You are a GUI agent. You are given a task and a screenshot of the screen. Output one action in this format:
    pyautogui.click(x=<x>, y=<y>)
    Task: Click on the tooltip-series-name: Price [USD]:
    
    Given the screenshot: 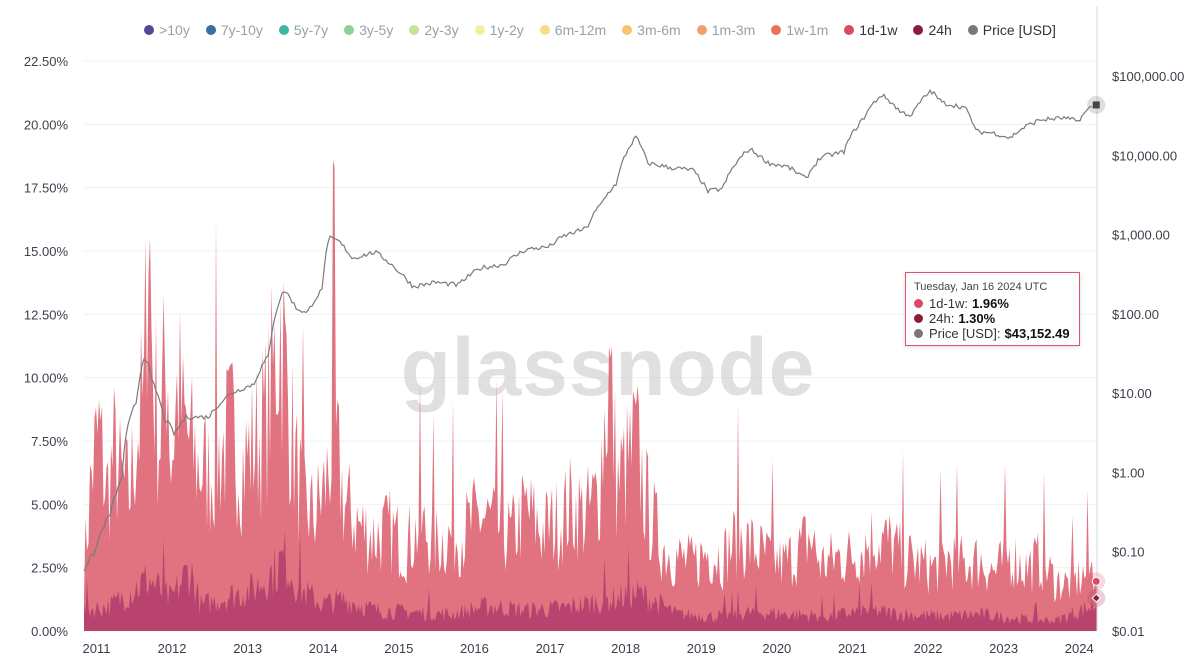 What is the action you would take?
    pyautogui.click(x=965, y=333)
    